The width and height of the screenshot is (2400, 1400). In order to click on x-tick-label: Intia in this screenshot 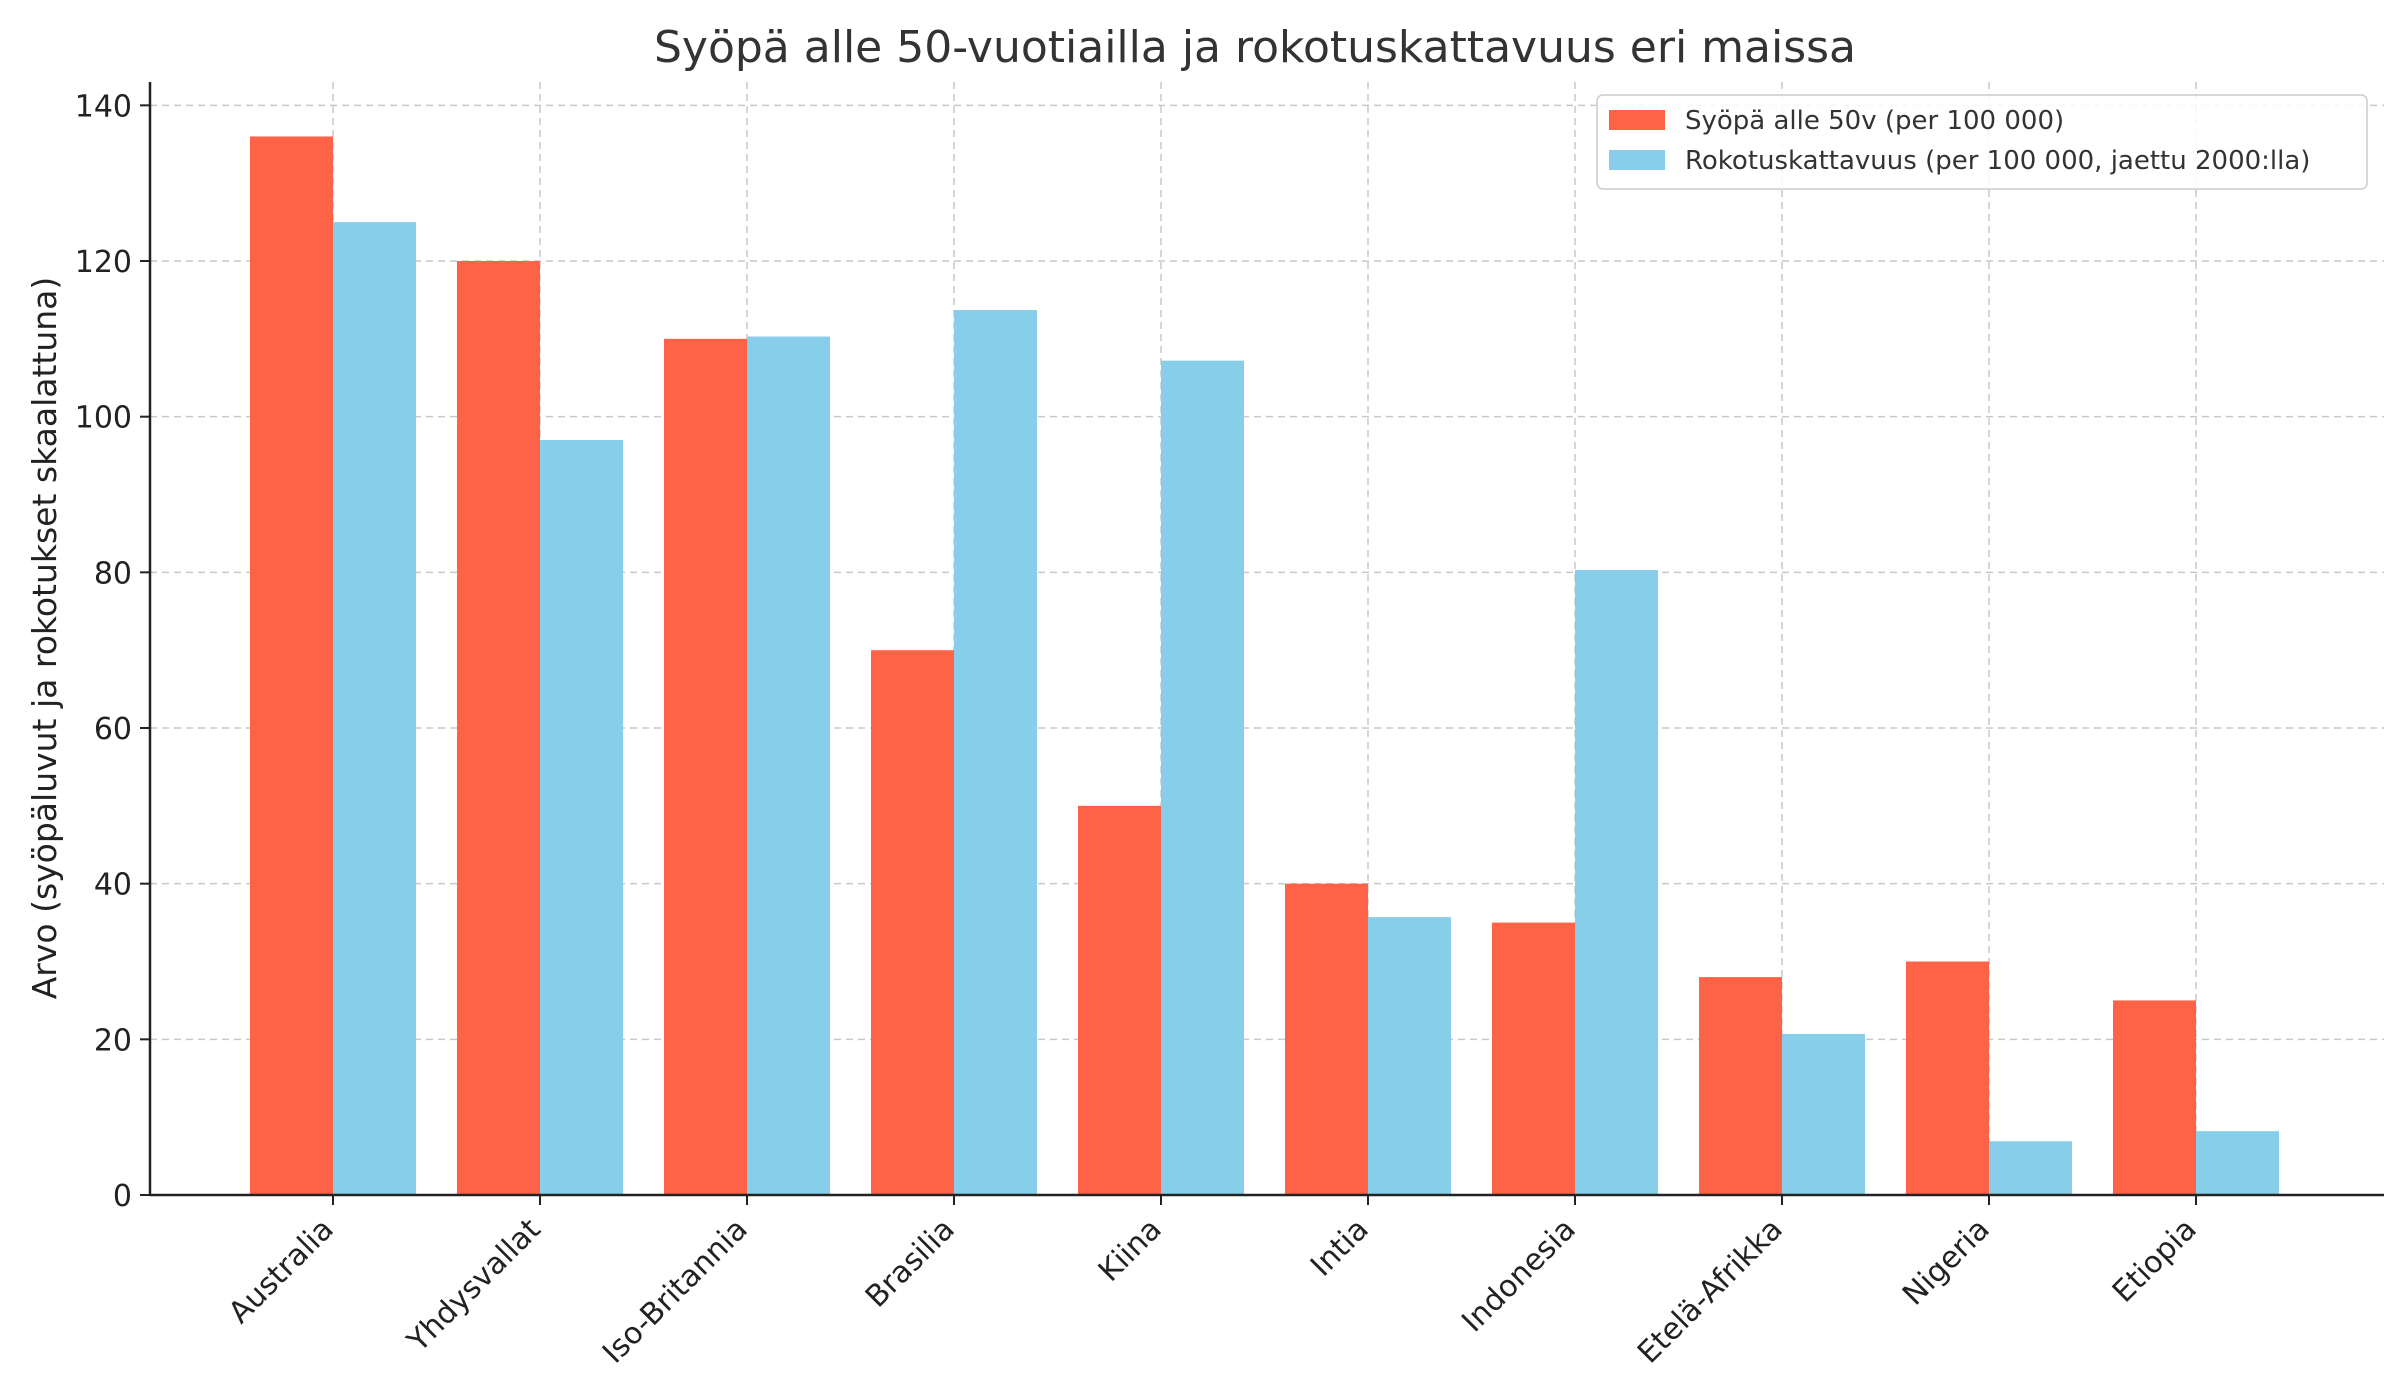, I will do `click(1340, 1248)`.